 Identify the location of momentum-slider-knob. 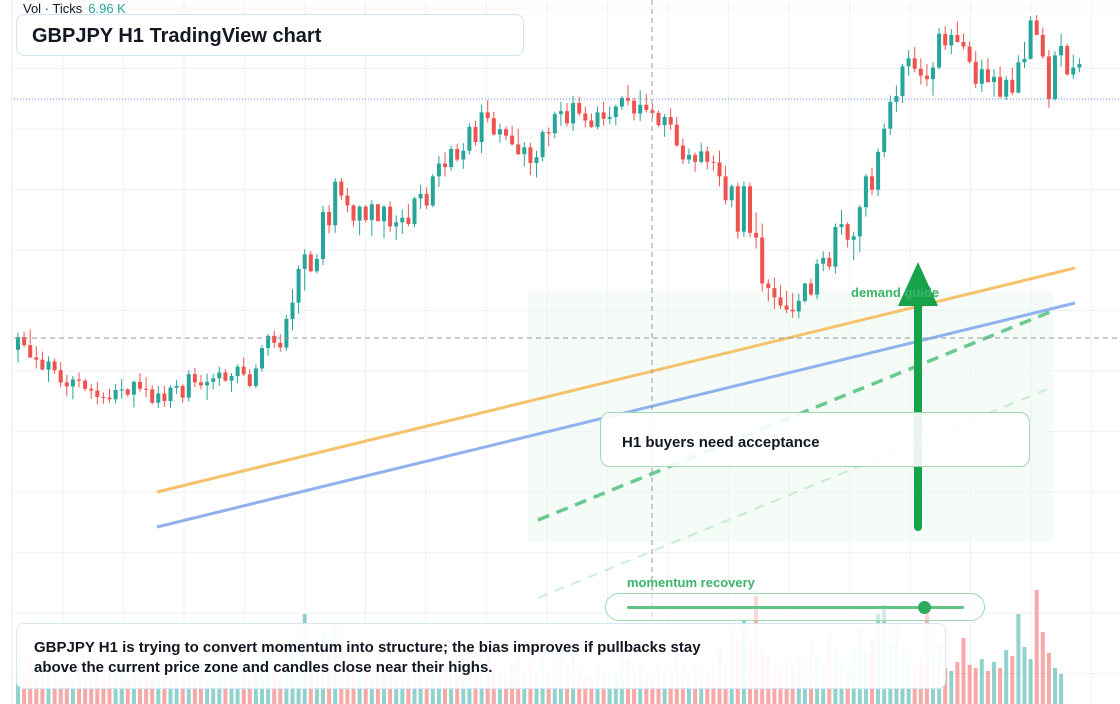
(924, 607).